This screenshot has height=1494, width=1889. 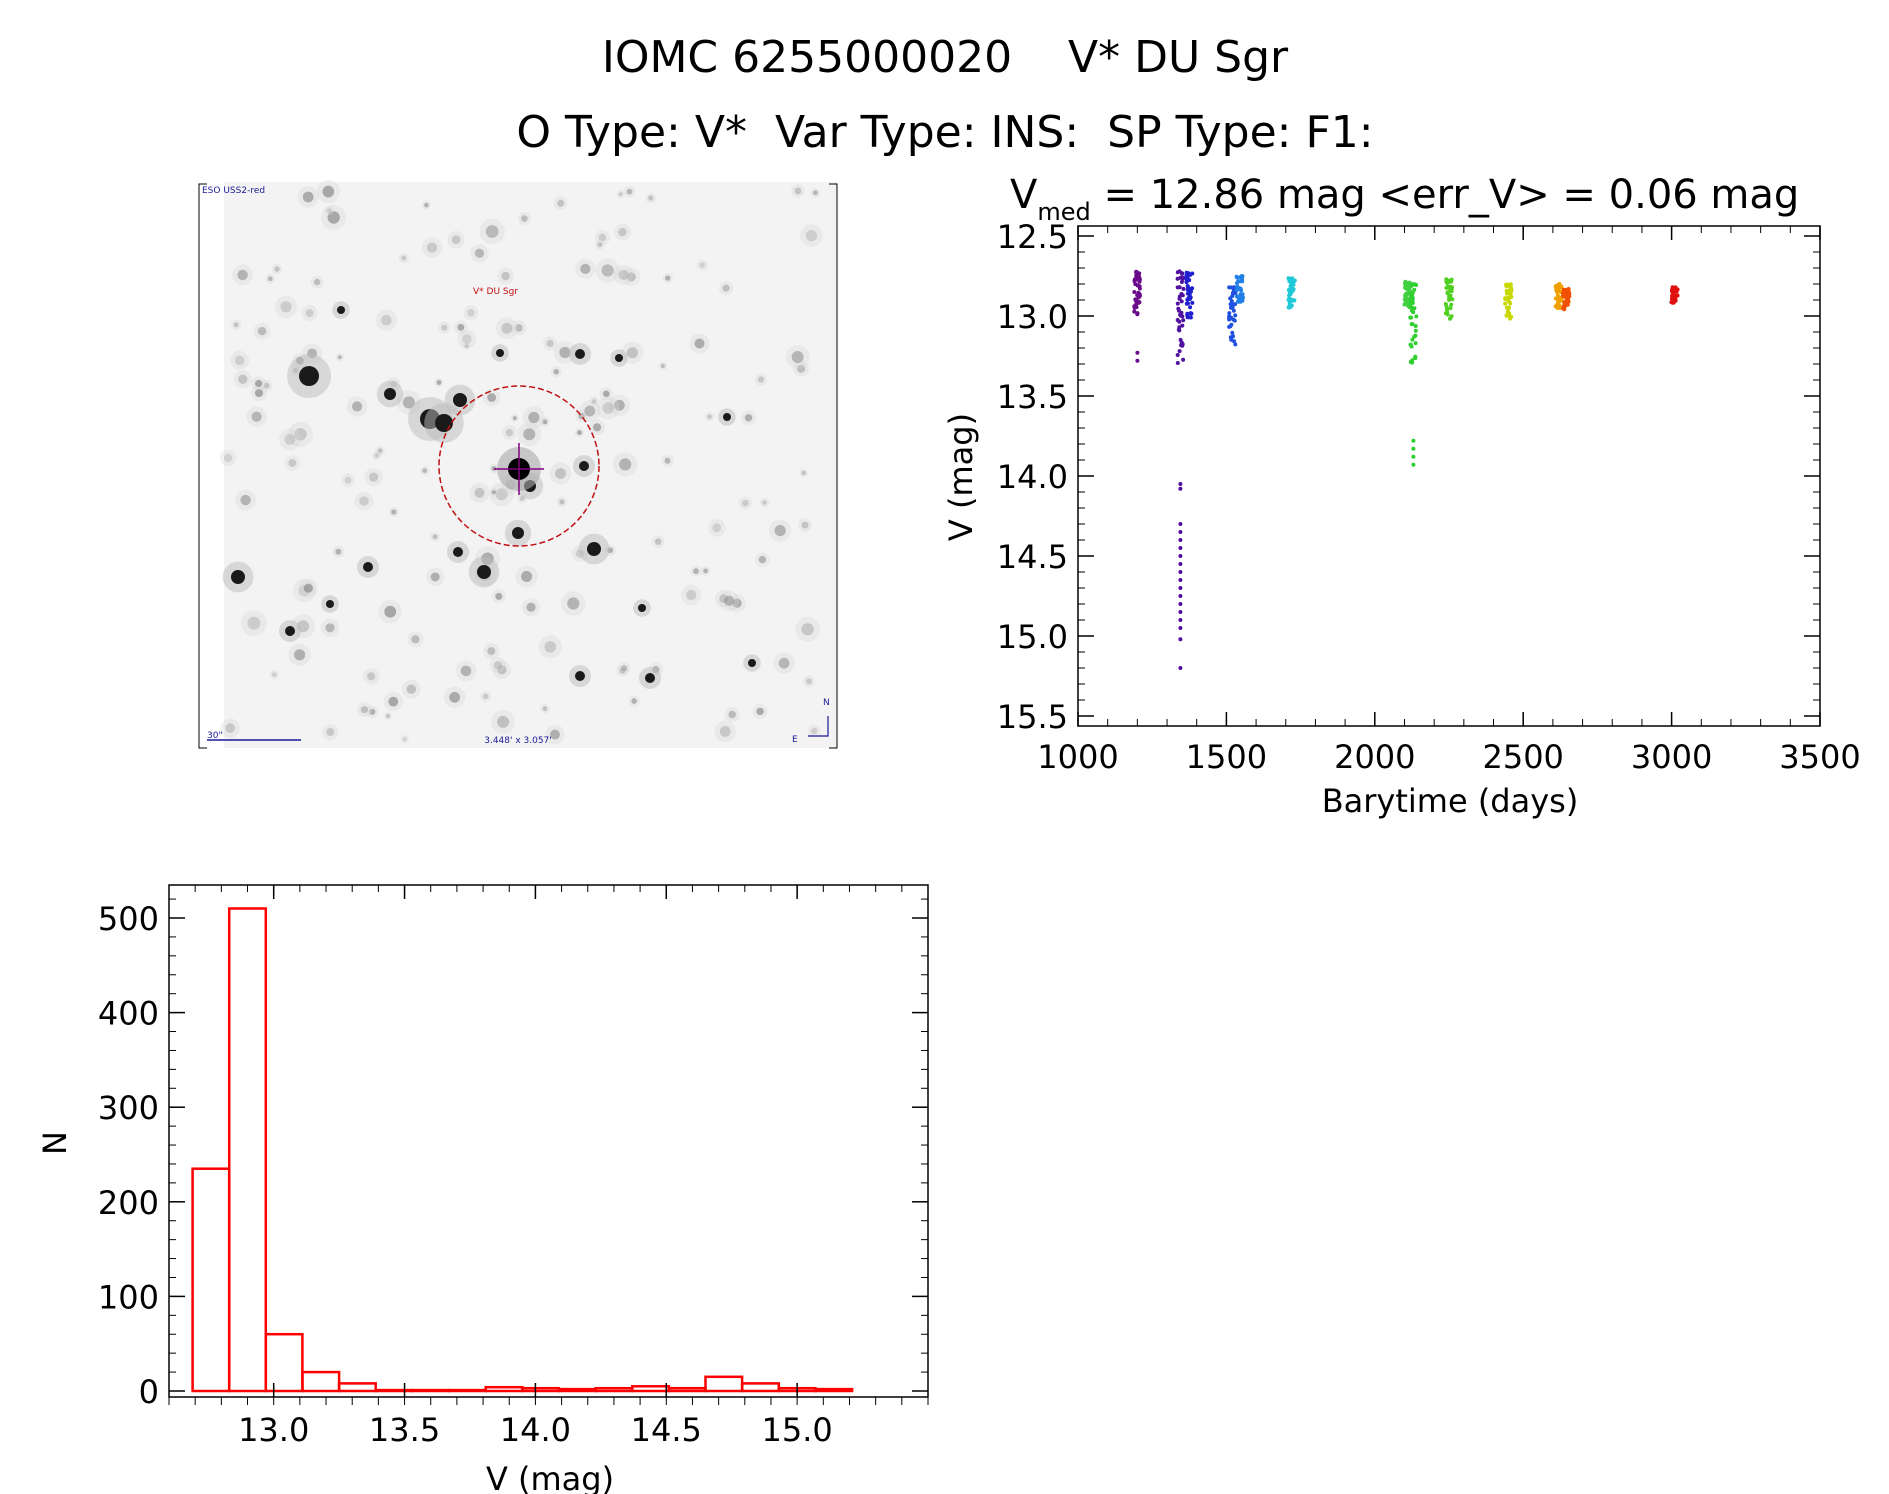 What do you see at coordinates (128, 919) in the screenshot?
I see `histogram-ytick-label: 500` at bounding box center [128, 919].